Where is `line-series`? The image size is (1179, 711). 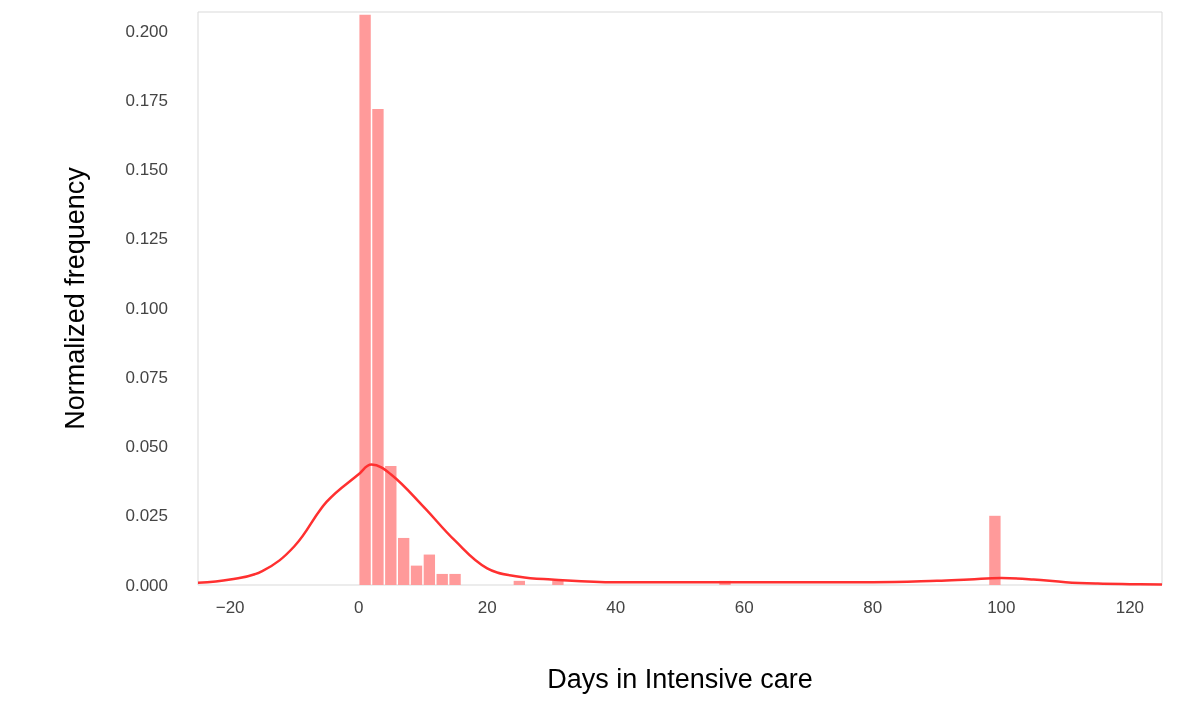 line-series is located at coordinates (680, 524).